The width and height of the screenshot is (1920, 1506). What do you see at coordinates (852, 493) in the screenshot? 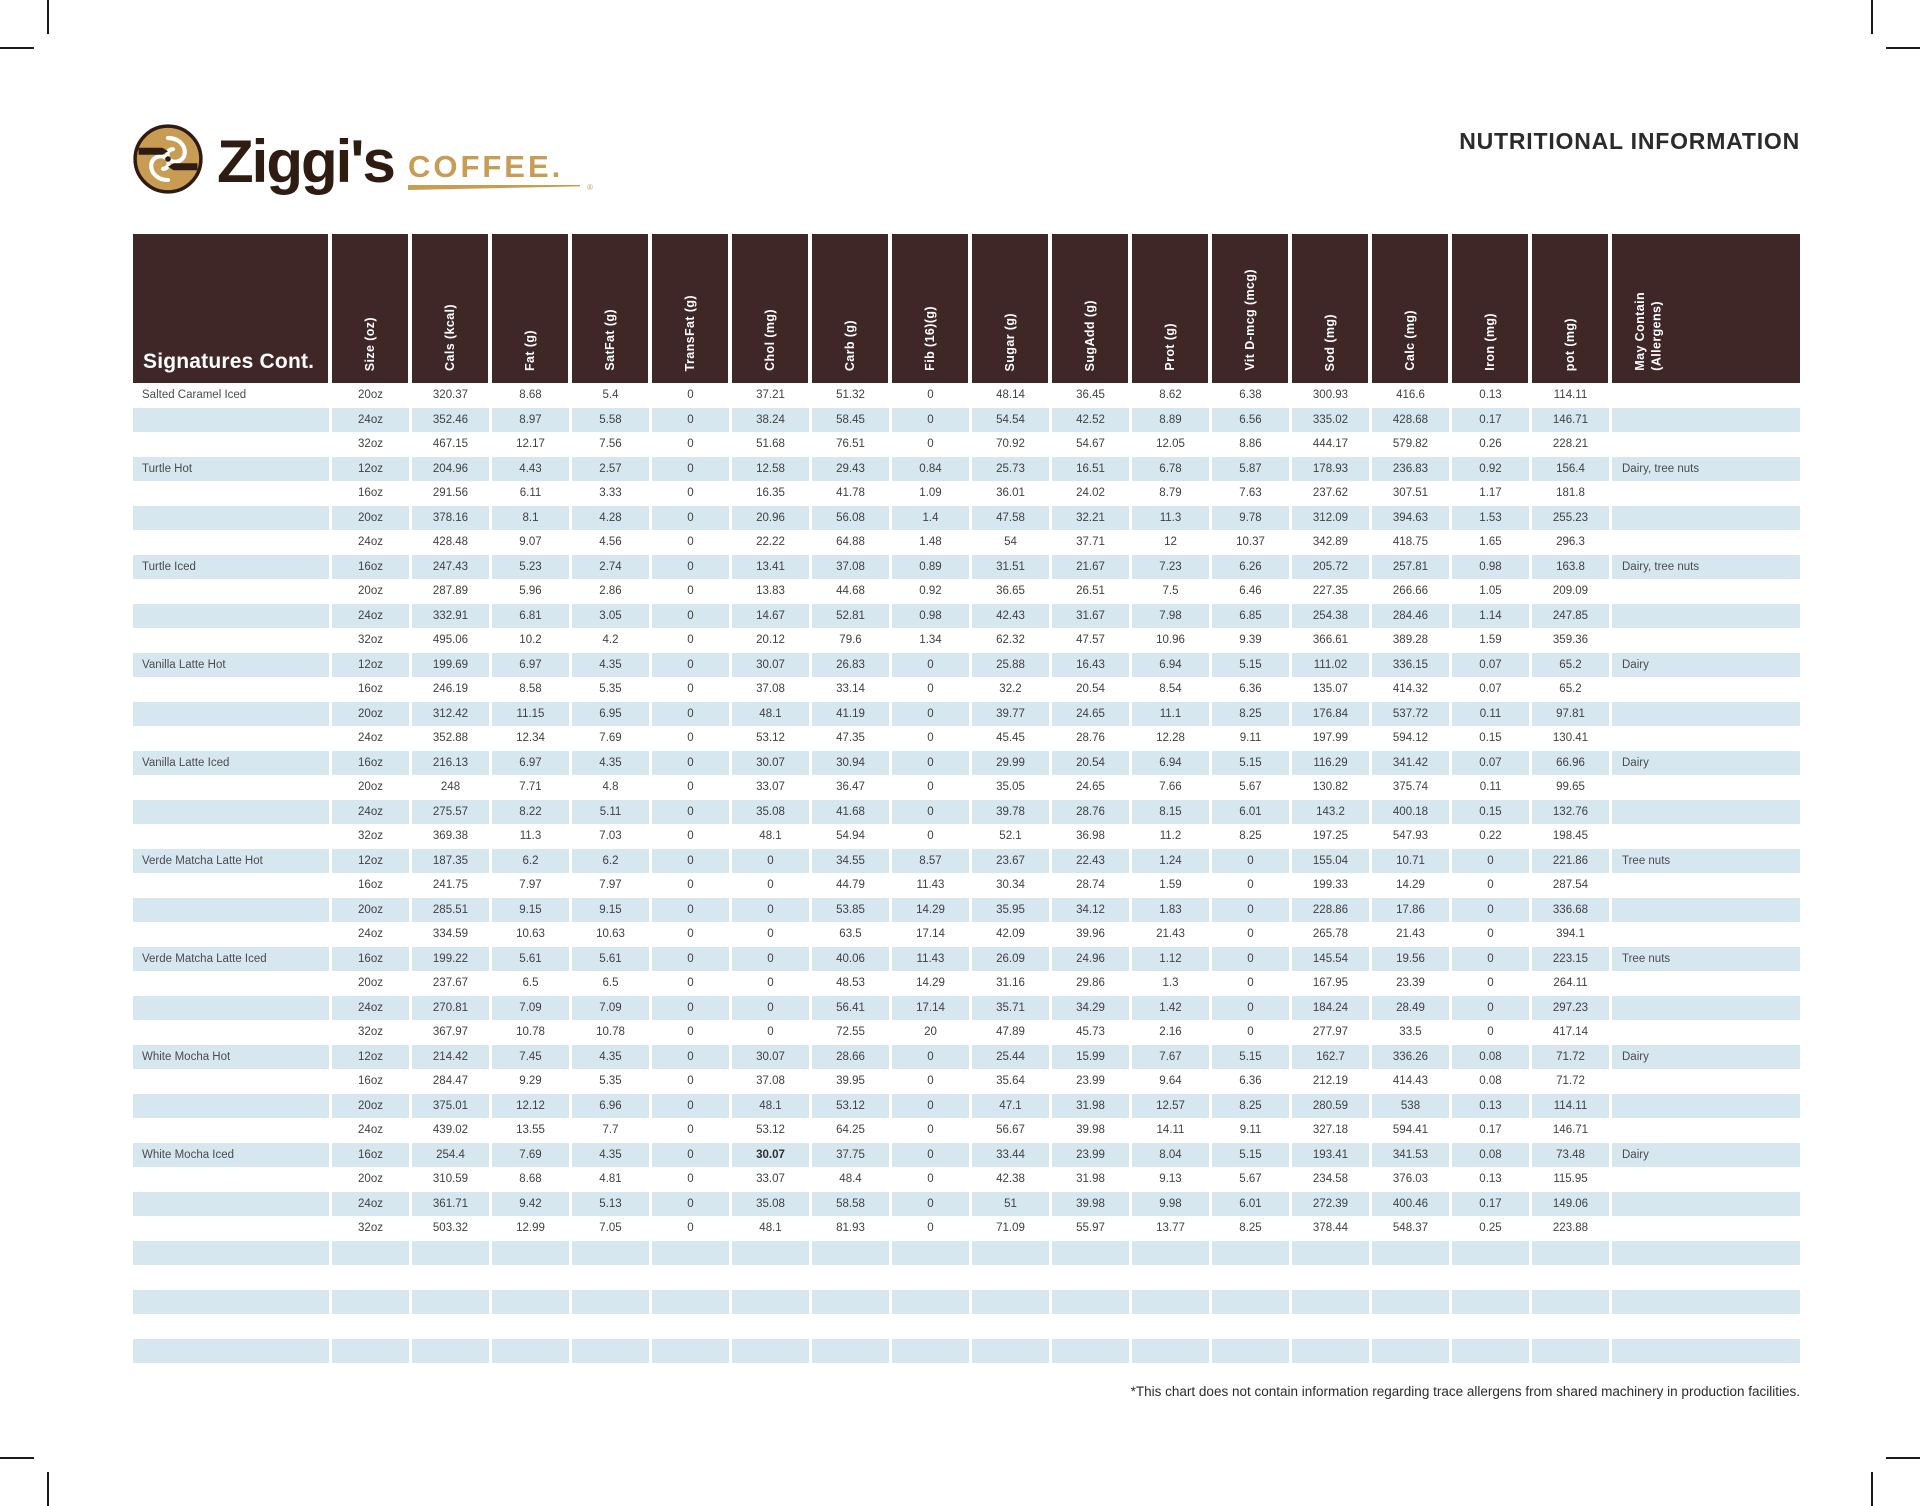
I see `value-cell: 41.78` at bounding box center [852, 493].